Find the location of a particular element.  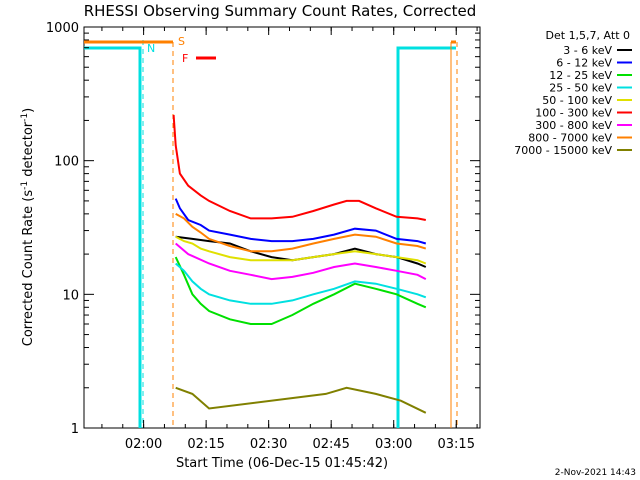

y-axis-label-part3: ) is located at coordinates (28, 110).